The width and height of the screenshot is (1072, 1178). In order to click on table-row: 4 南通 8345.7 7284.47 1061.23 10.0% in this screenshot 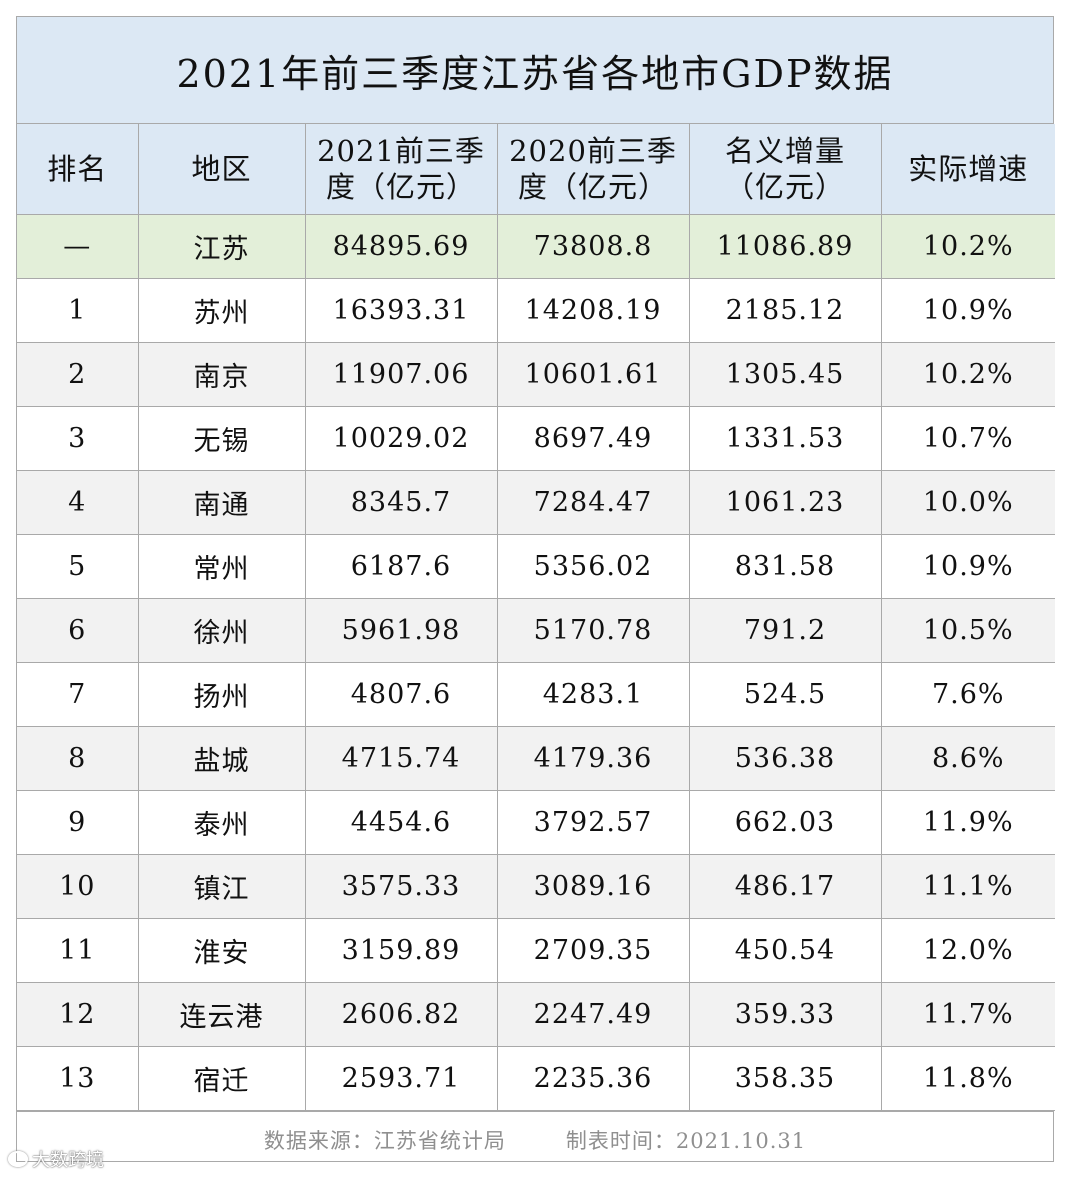, I will do `click(536, 502)`.